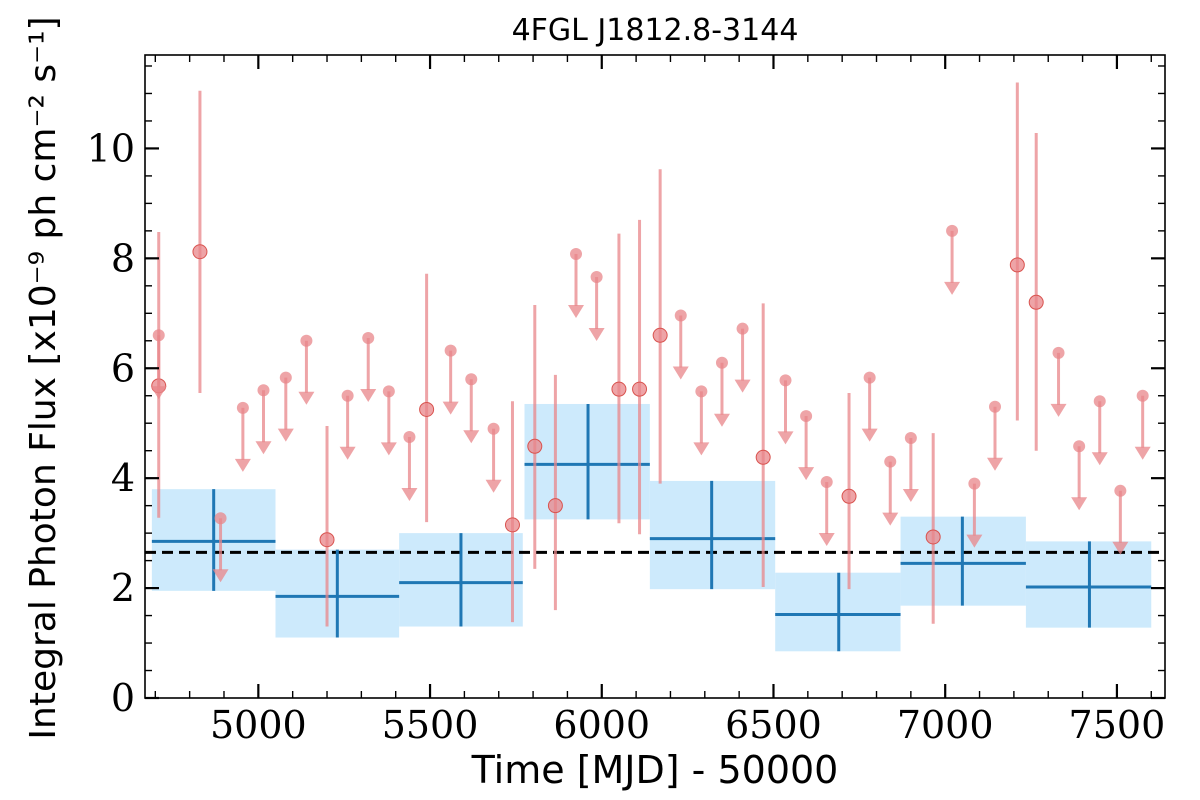 Image resolution: width=1200 pixels, height=800 pixels. What do you see at coordinates (43, 377) in the screenshot?
I see `y-axis-label: Integral Photon Flux [x10⁻⁹ ph cm⁻² s⁻¹]` at bounding box center [43, 377].